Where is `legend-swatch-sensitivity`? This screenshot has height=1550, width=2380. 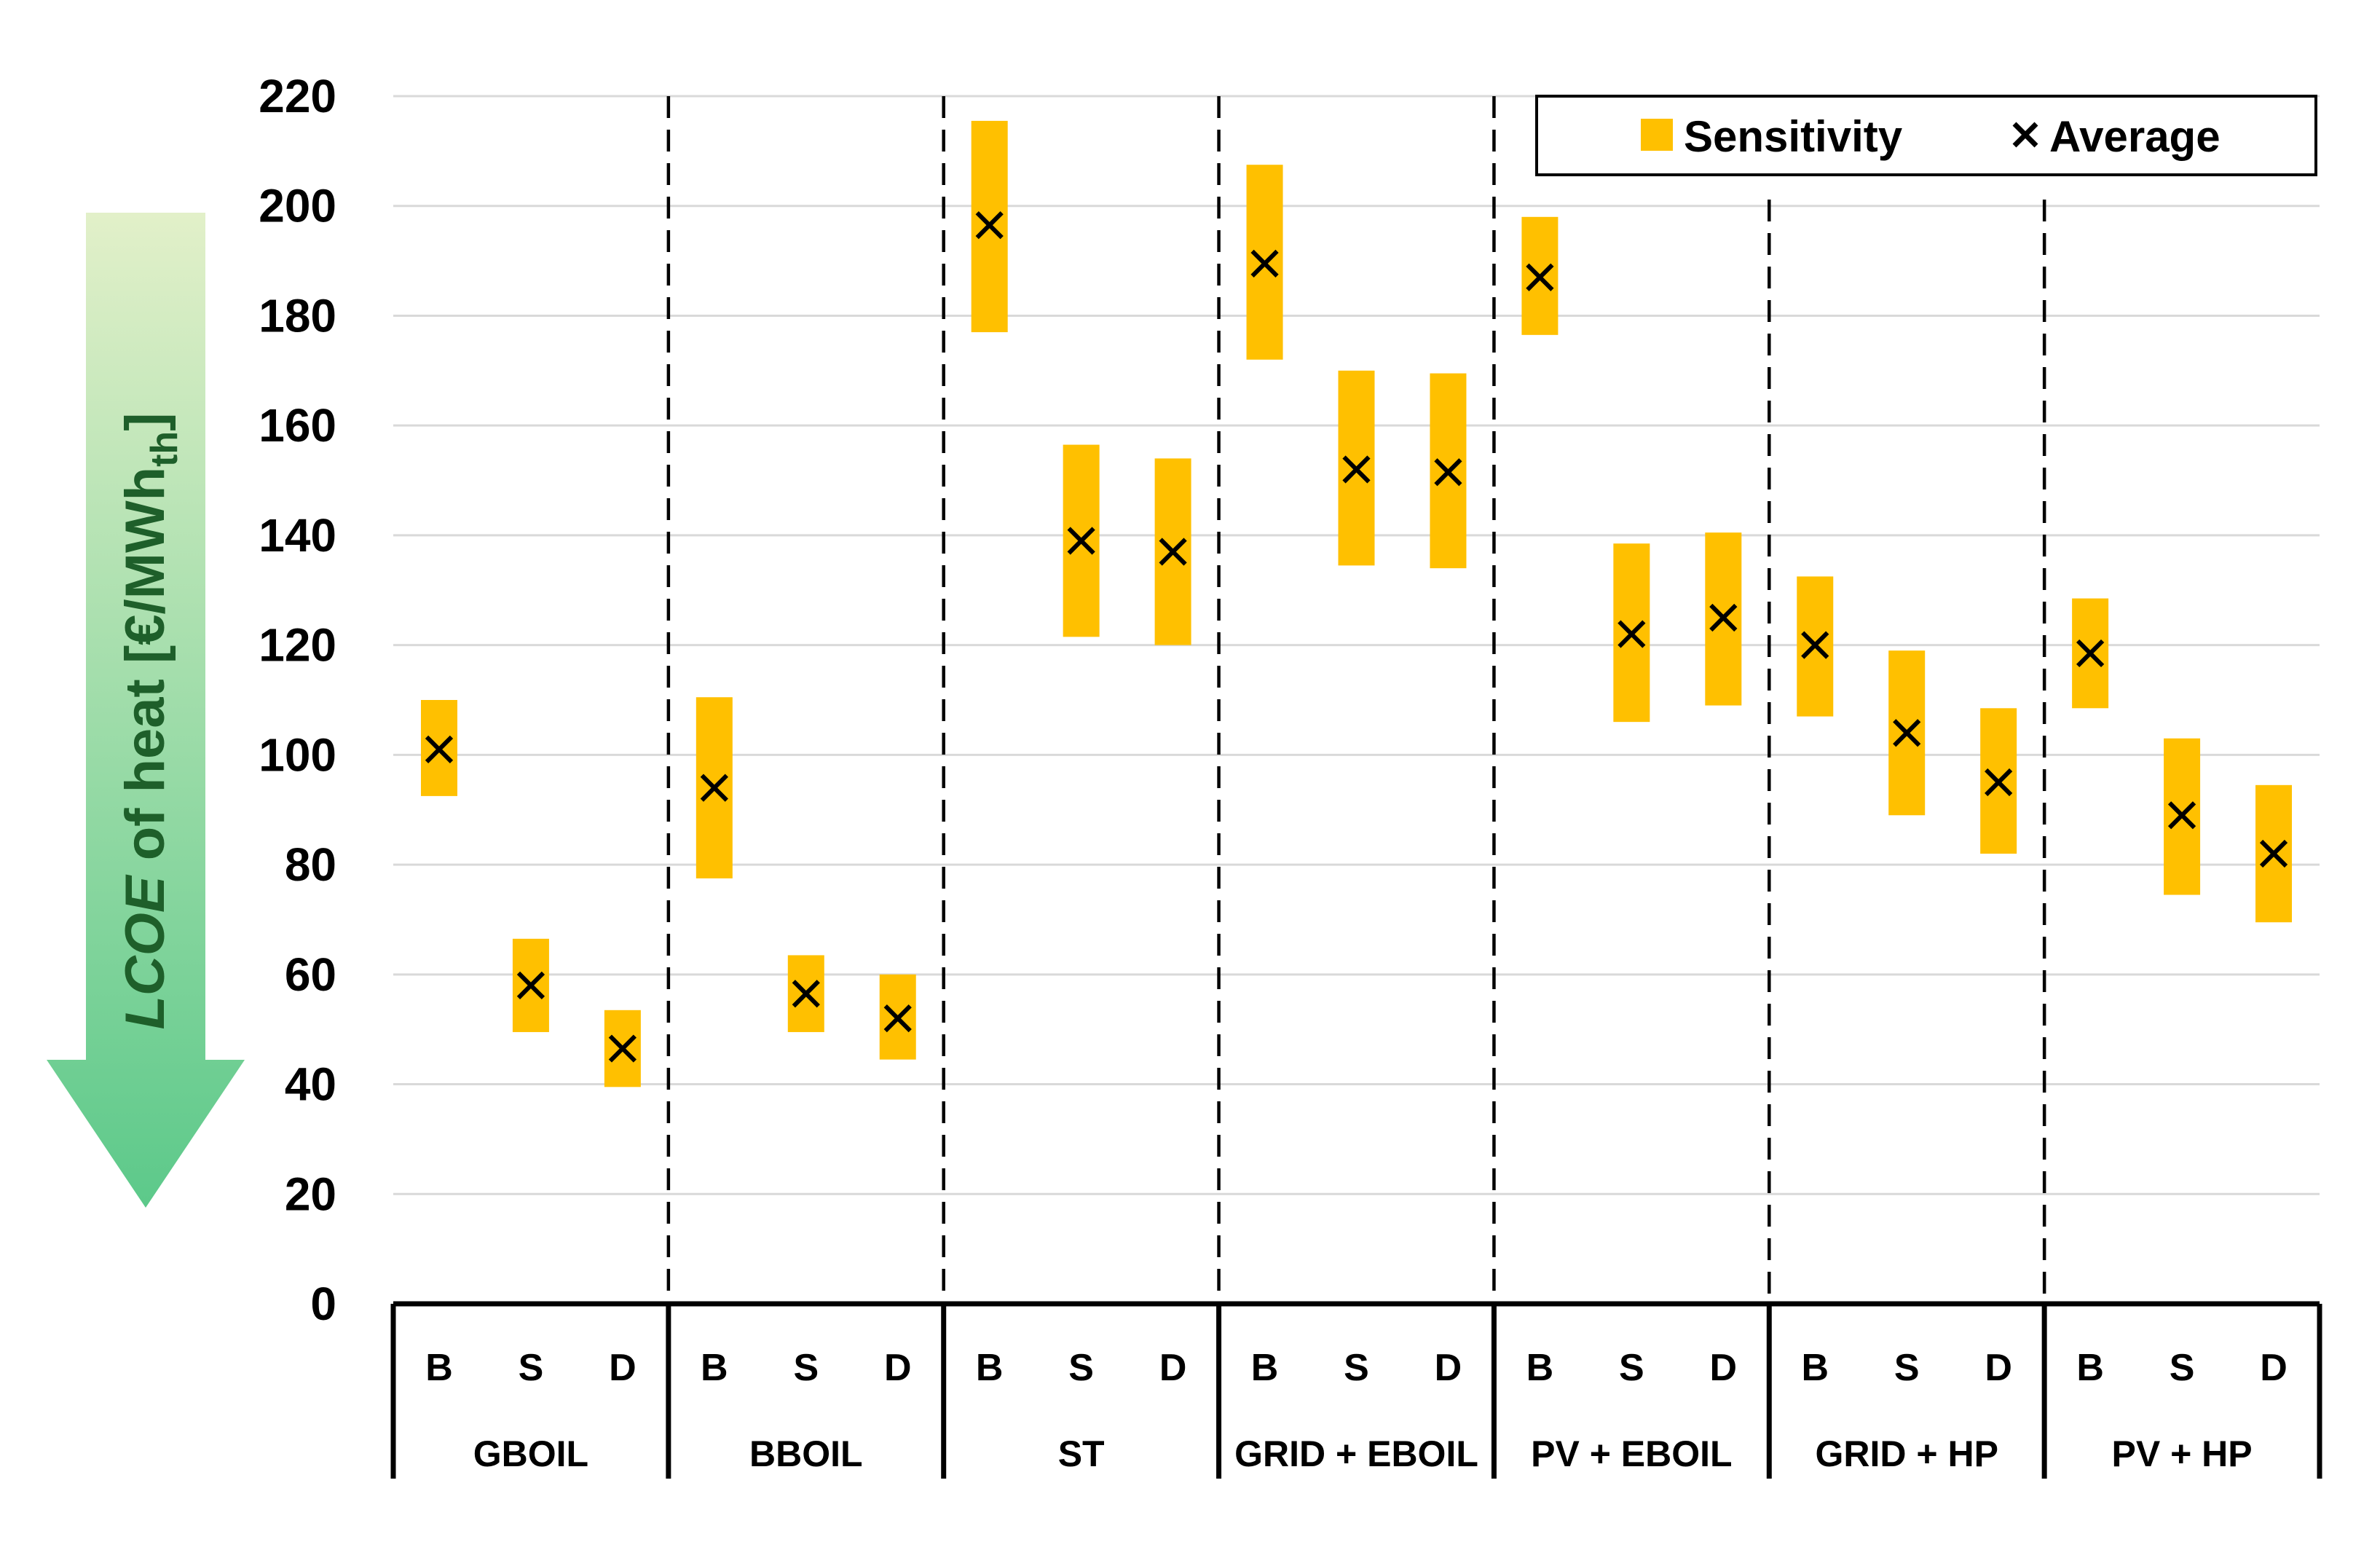 legend-swatch-sensitivity is located at coordinates (1657, 135).